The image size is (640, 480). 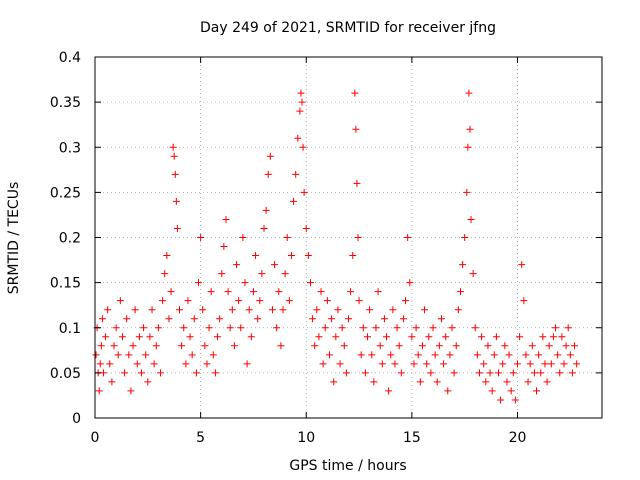 What do you see at coordinates (412, 438) in the screenshot?
I see `x-tick-label: 15` at bounding box center [412, 438].